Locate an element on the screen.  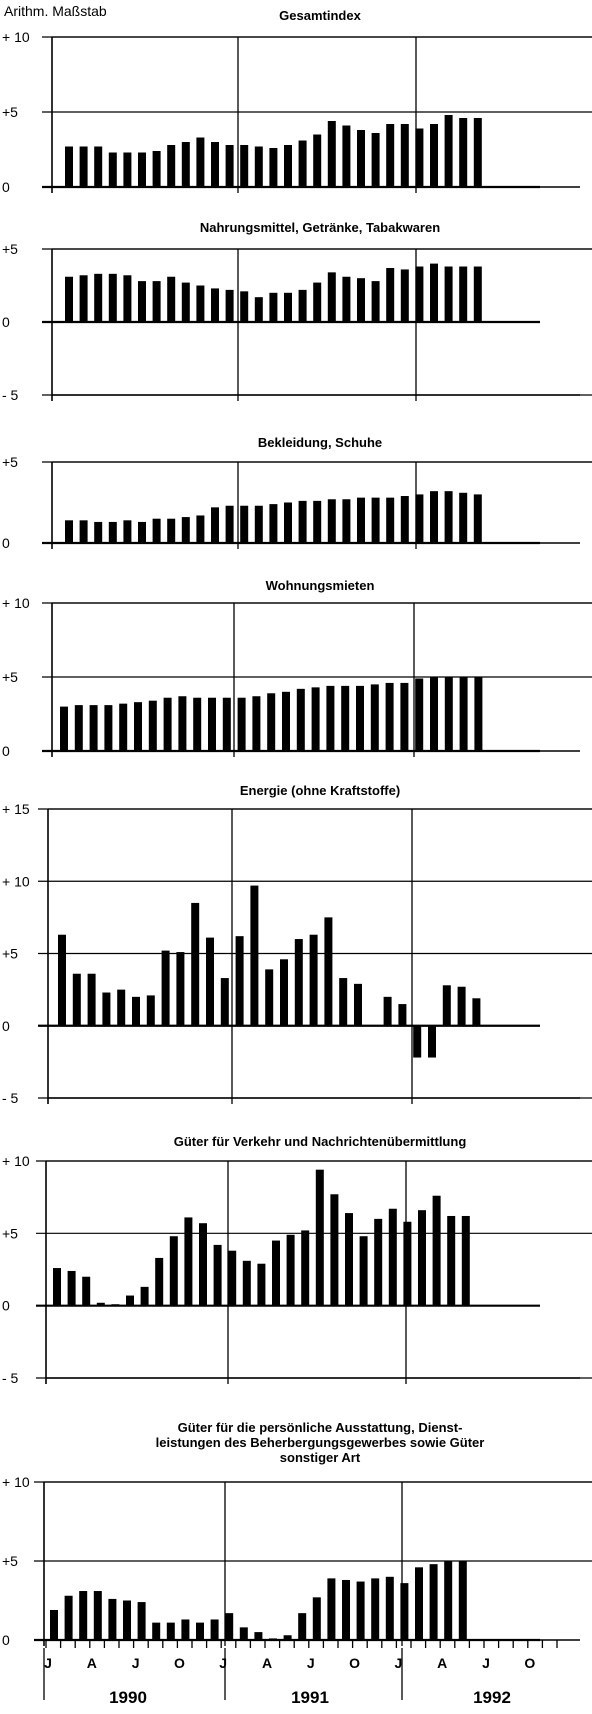
month-label: A is located at coordinates (92, 1663).